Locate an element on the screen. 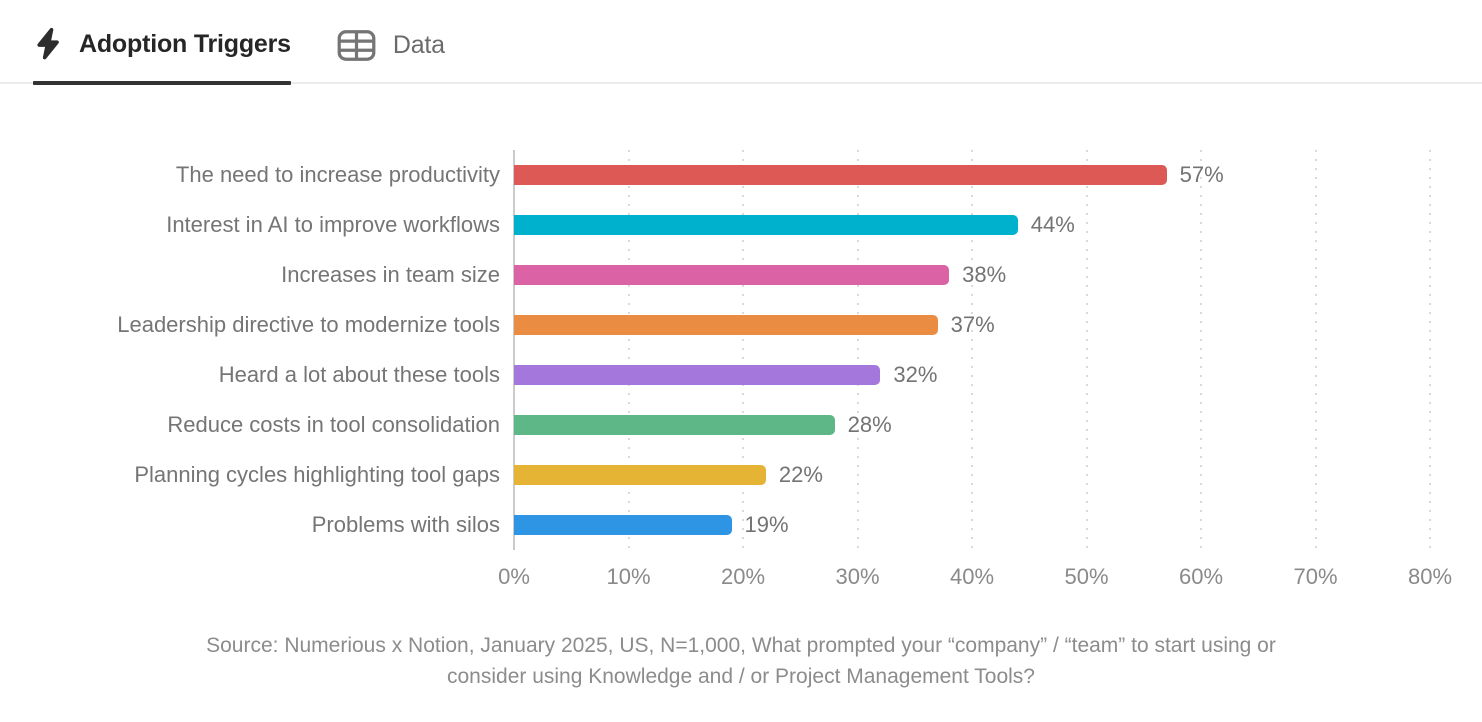 The width and height of the screenshot is (1482, 722). bar-area: 28% is located at coordinates (998, 425).